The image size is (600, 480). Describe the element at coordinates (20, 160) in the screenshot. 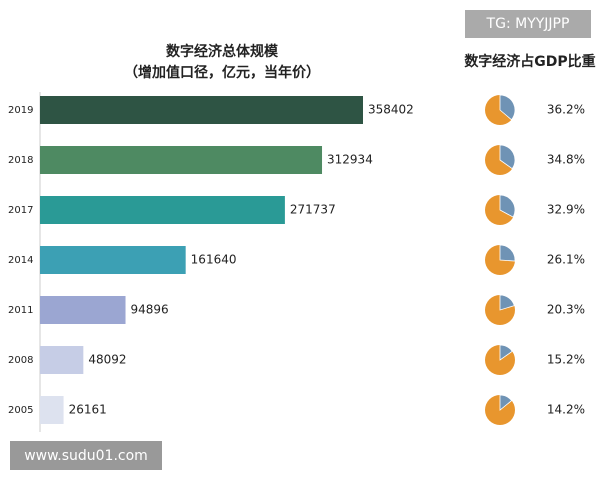

I see `y-tick-label: 2018` at that location.